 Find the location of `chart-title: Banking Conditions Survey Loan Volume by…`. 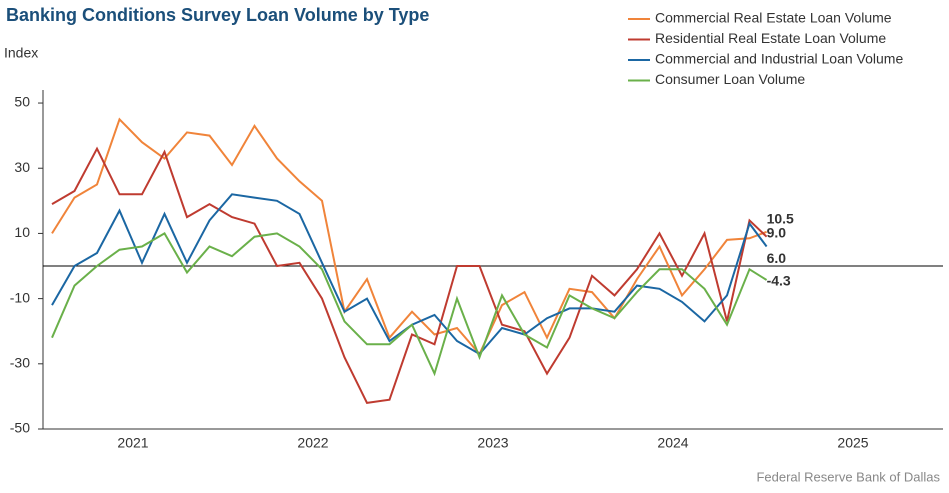

chart-title: Banking Conditions Survey Loan Volume by… is located at coordinates (217, 15).